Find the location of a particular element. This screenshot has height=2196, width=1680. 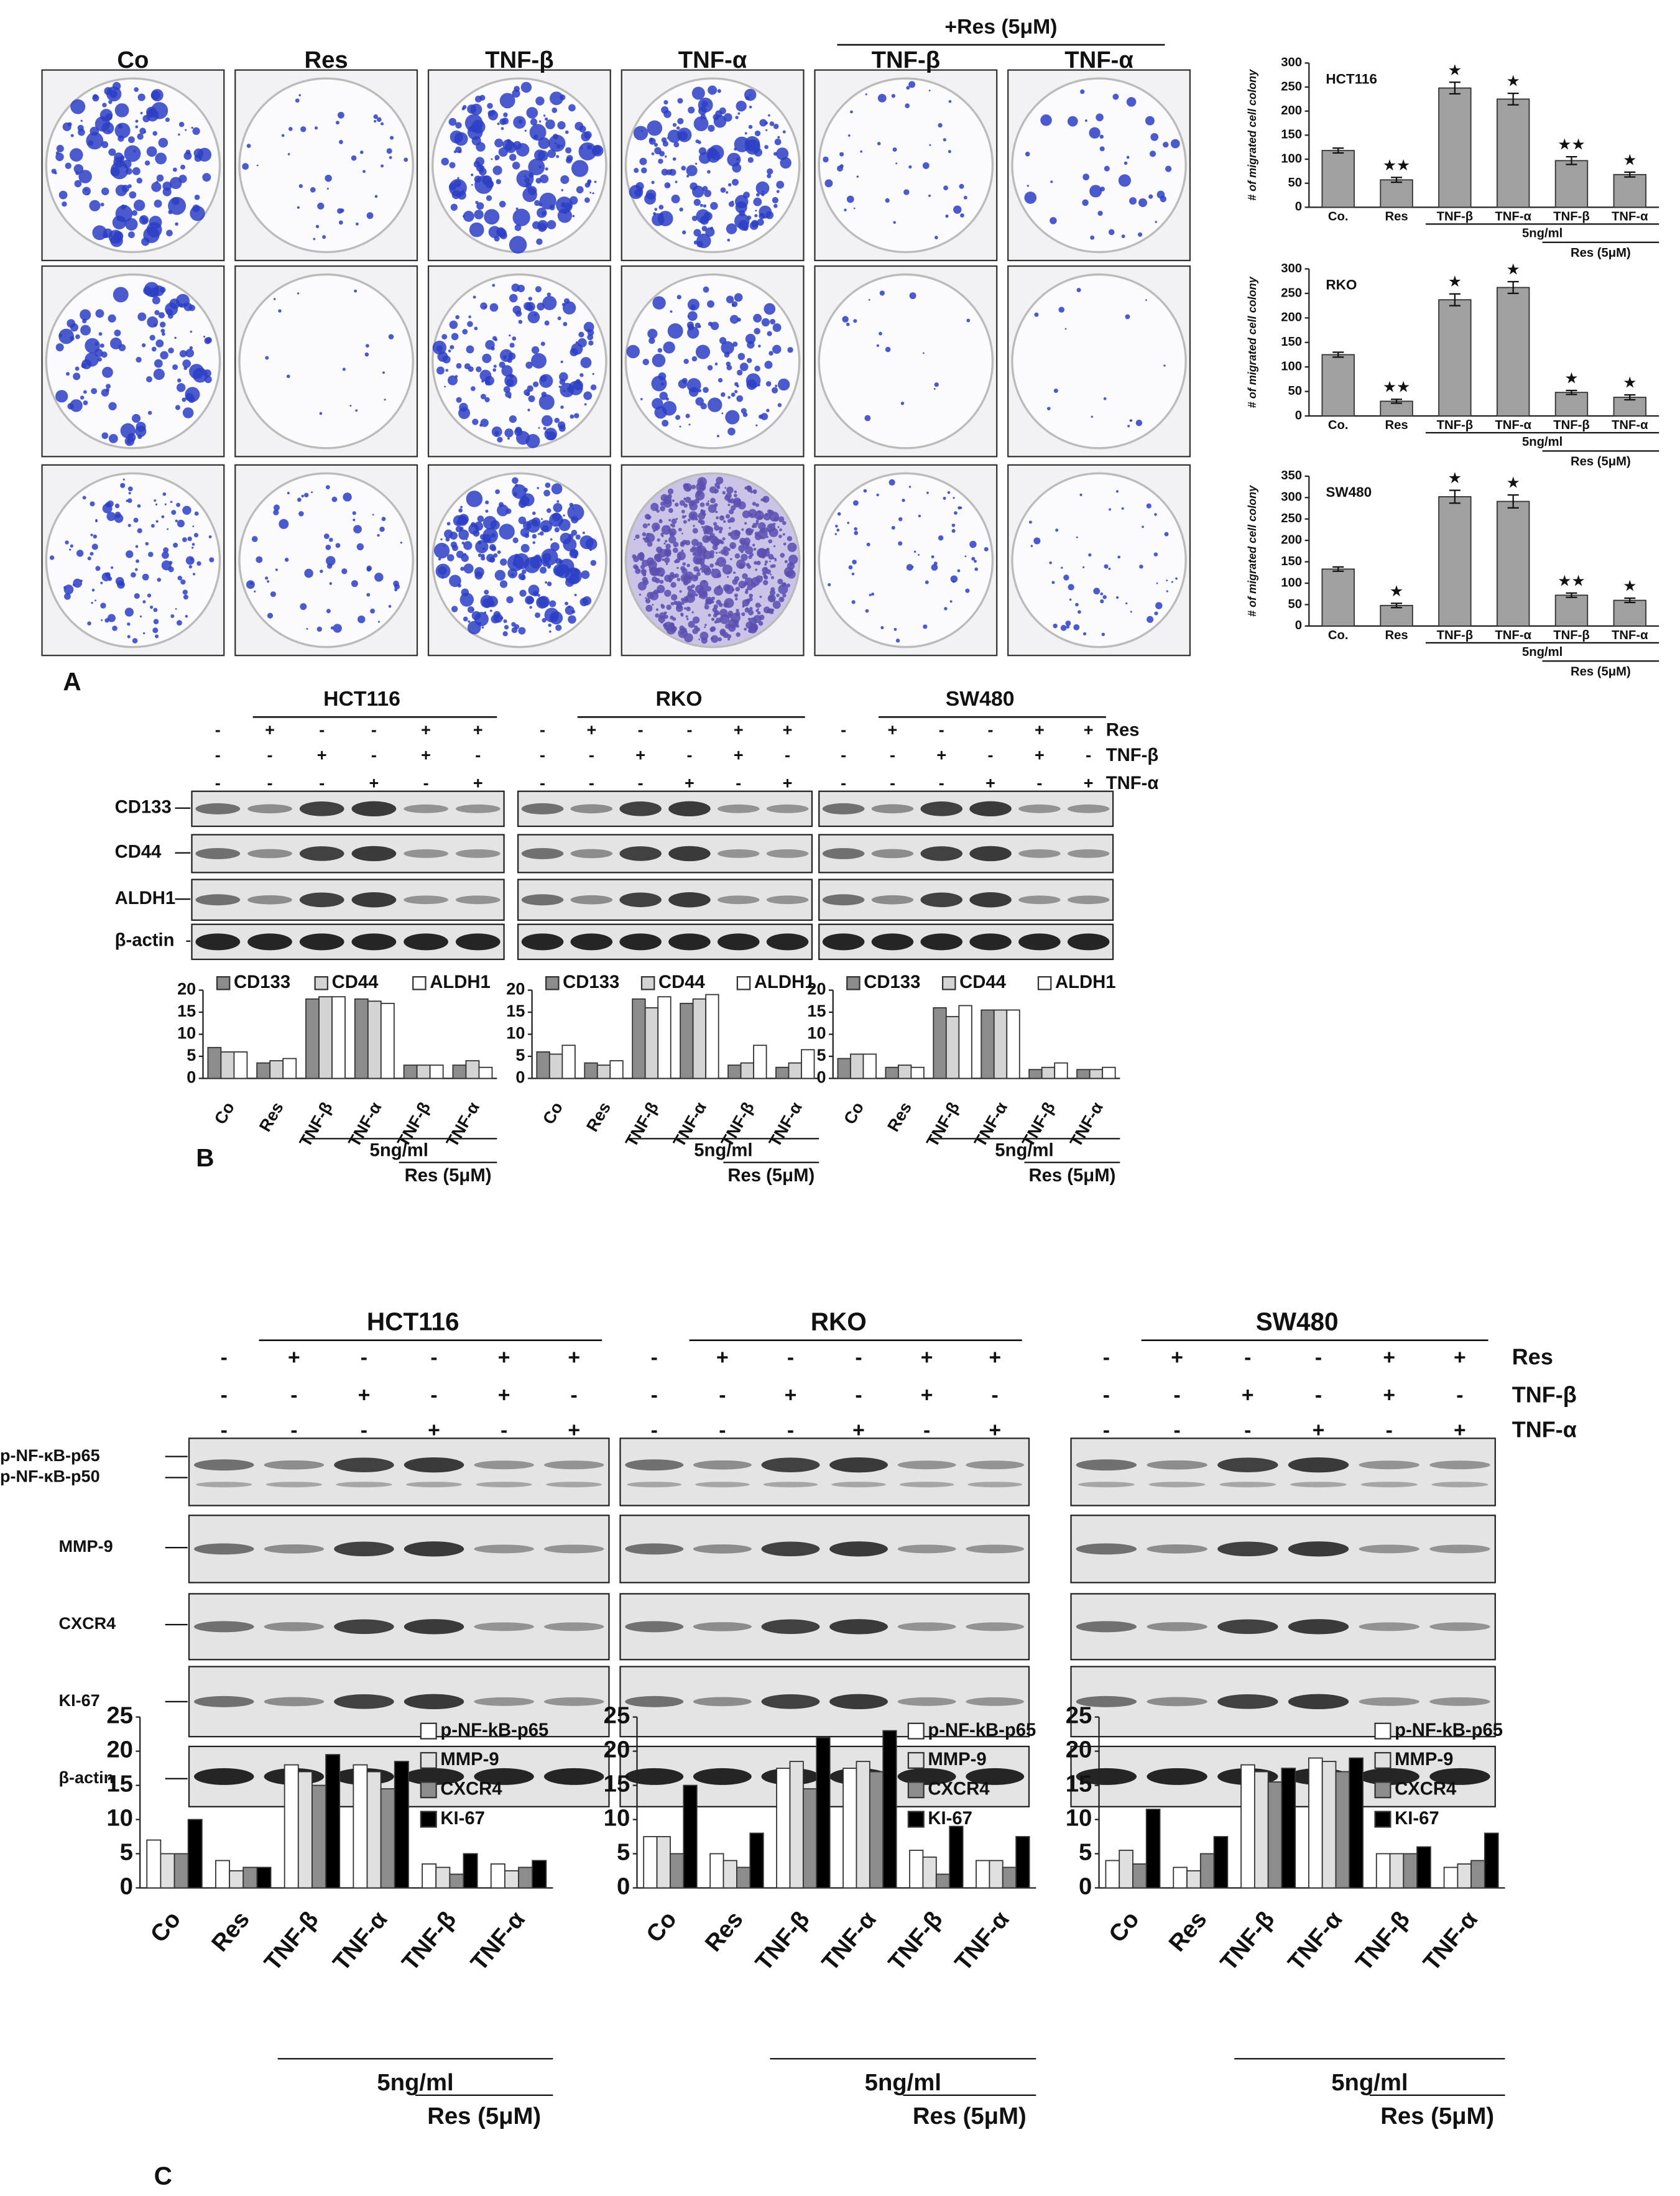

treatment-sign: - is located at coordinates (858, 1357).